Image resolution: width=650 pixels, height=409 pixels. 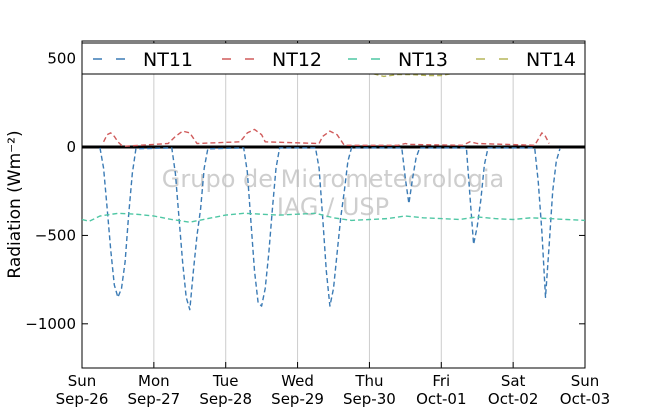 I want to click on x-tick-label-date: Sep-30, so click(x=369, y=399).